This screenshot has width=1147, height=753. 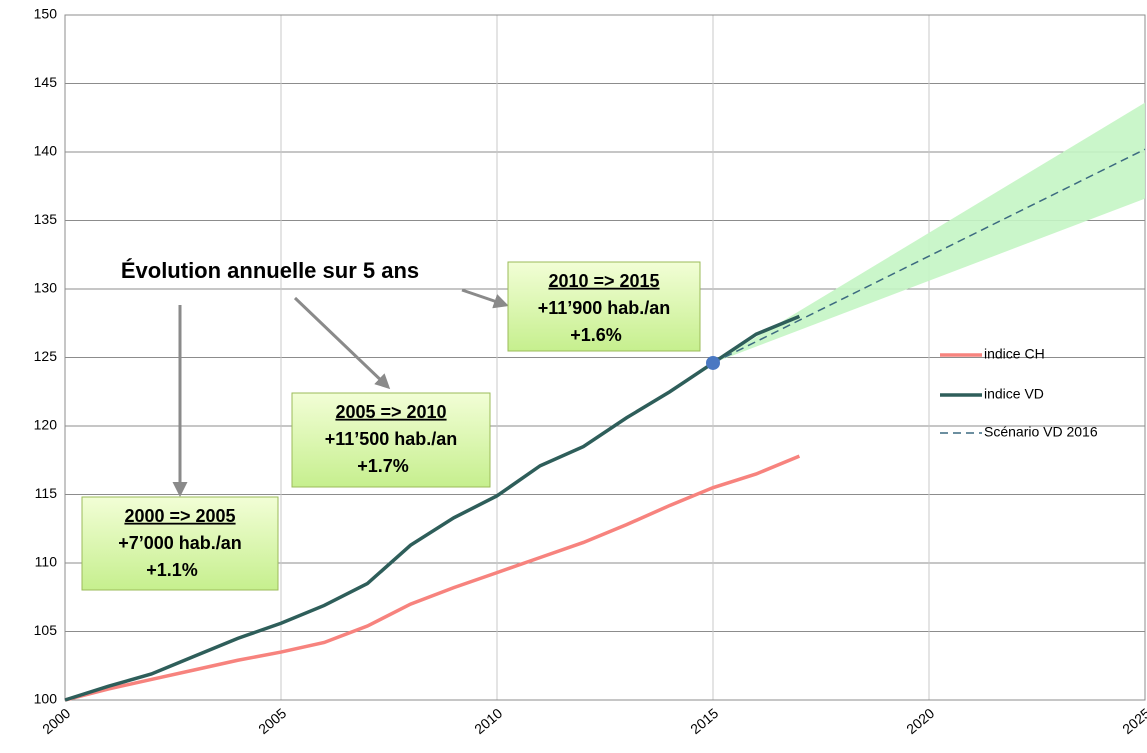 What do you see at coordinates (179, 516) in the screenshot?
I see `annotation-text: 2000 => 2005` at bounding box center [179, 516].